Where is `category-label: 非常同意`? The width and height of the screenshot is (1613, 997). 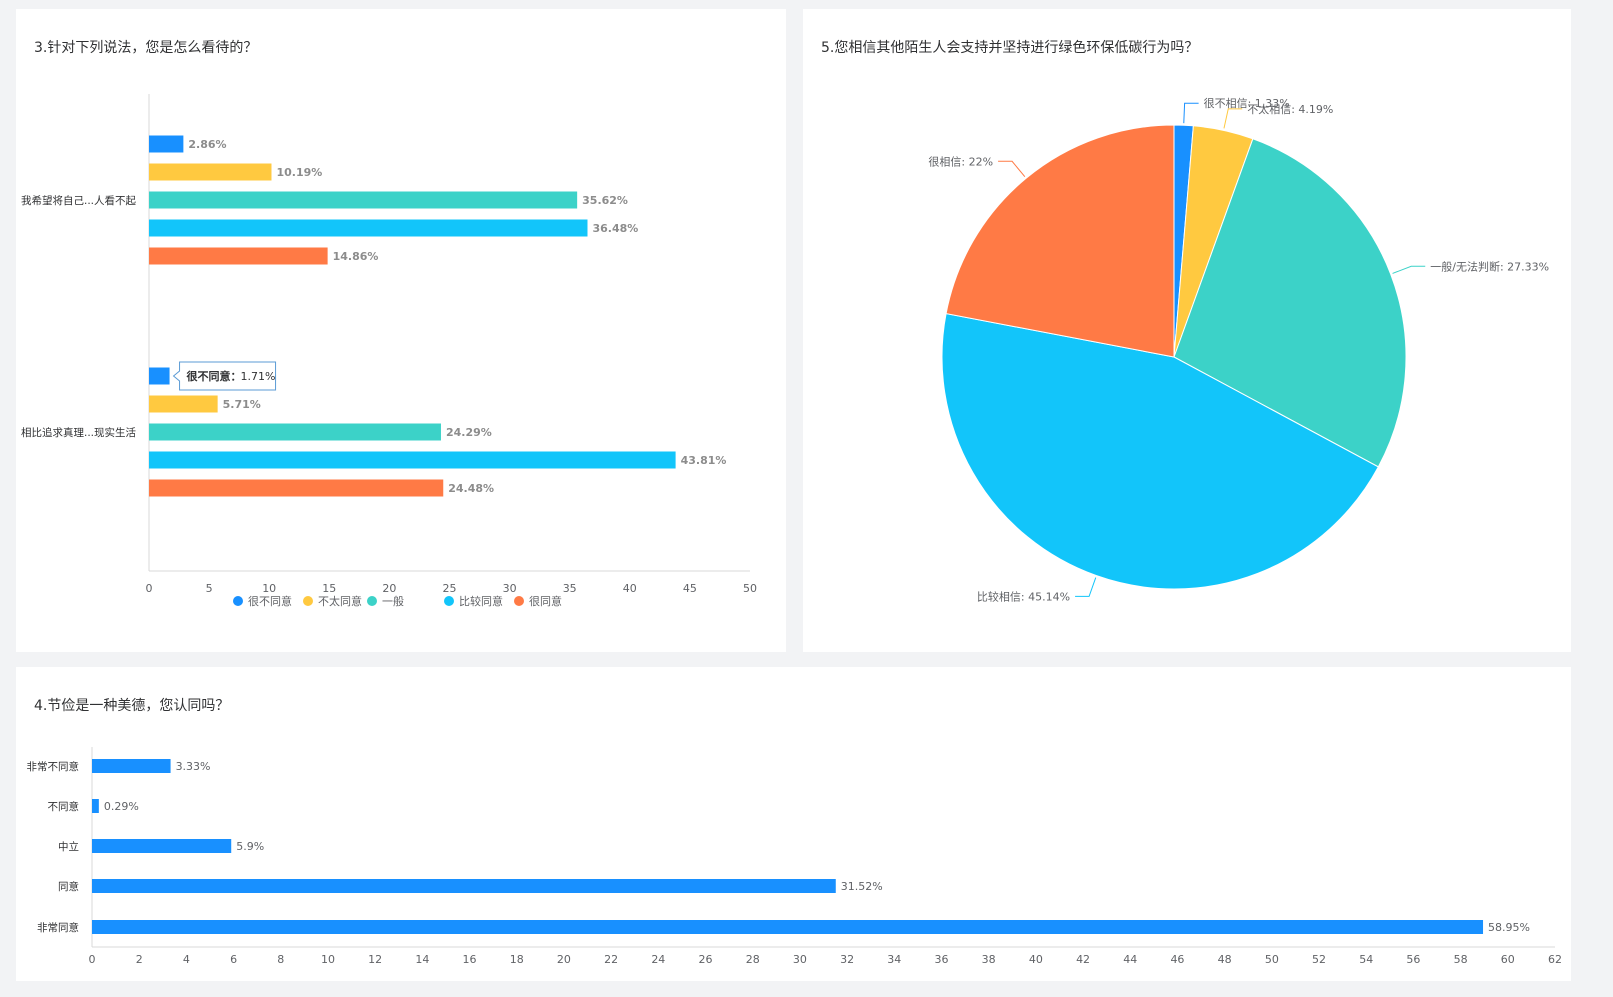
category-label: 非常同意 is located at coordinates (58, 927).